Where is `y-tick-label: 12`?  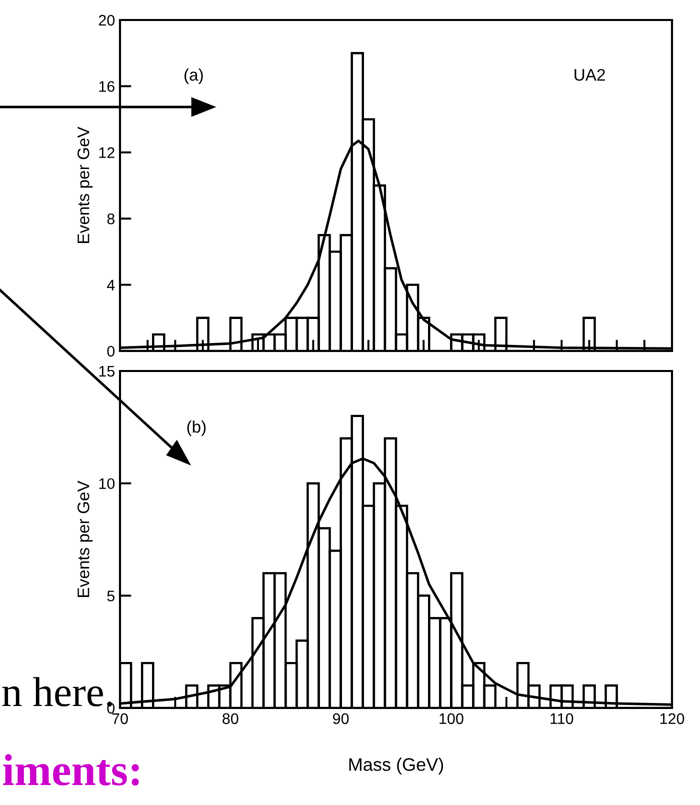
y-tick-label: 12 is located at coordinates (106, 152).